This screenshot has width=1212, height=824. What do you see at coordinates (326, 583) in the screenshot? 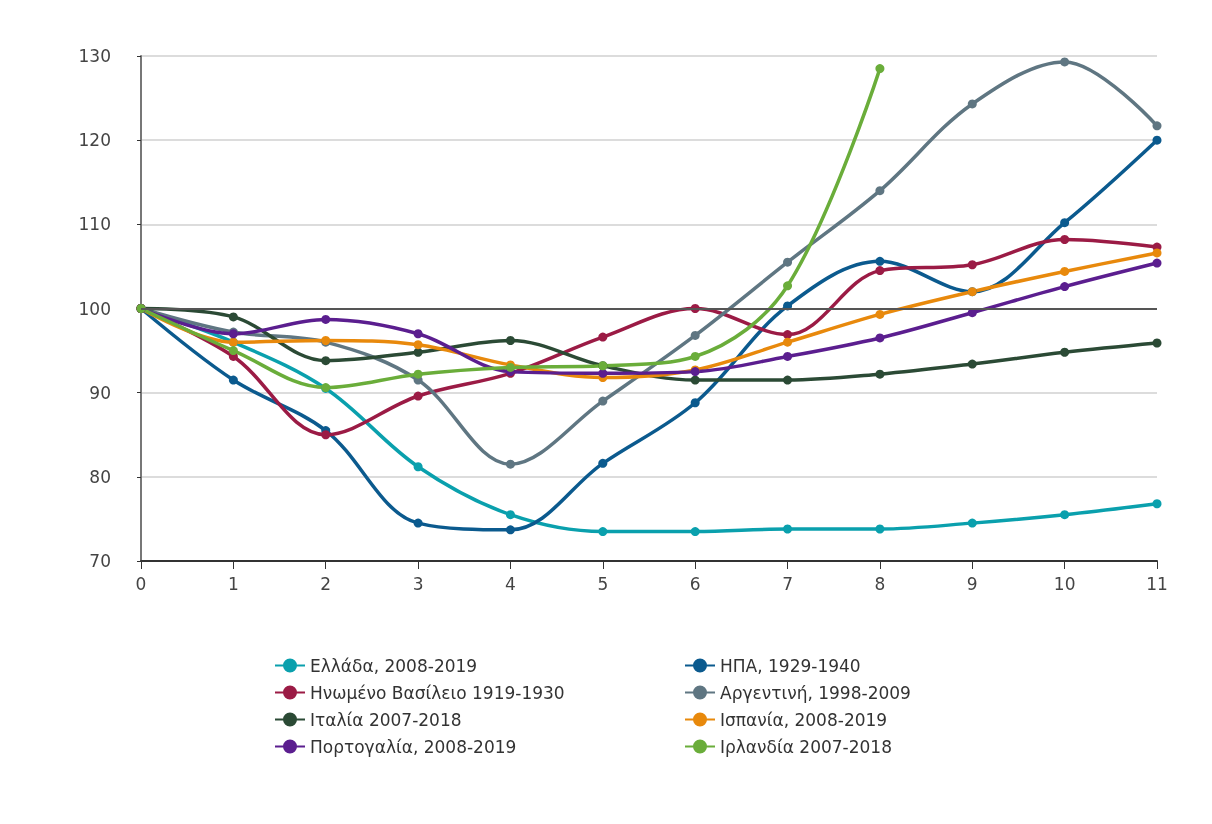
I see `x-tick-label: 2` at bounding box center [326, 583].